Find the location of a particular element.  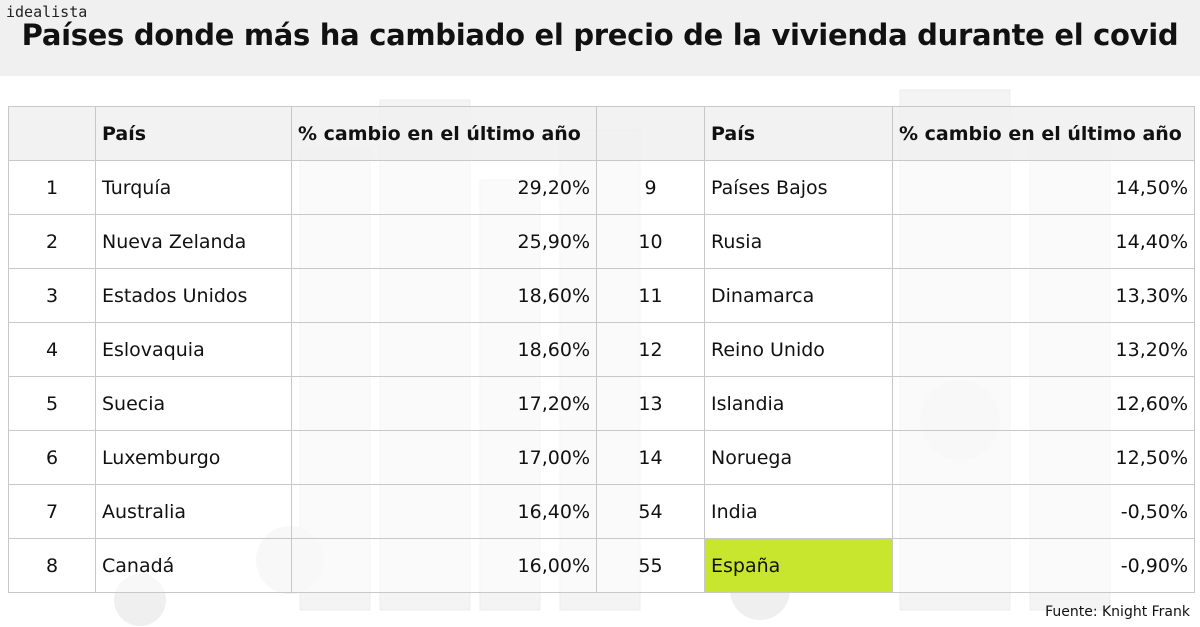

change-cell-right: 12,60% is located at coordinates (1043, 403).